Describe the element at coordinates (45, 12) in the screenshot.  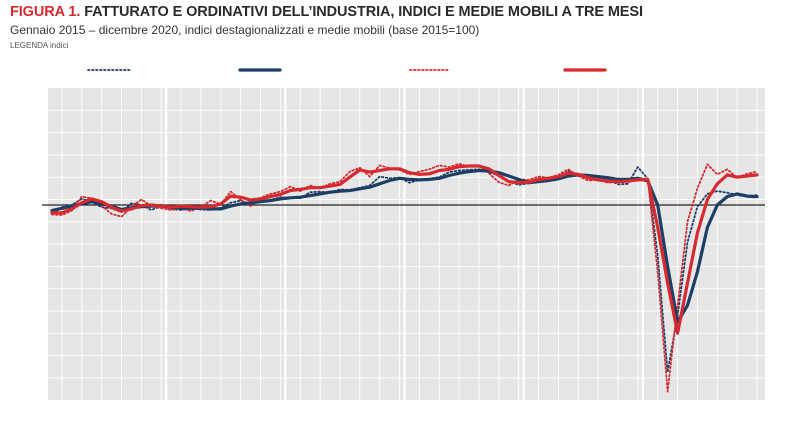
I see `figure-label: FIGURA 1.` at that location.